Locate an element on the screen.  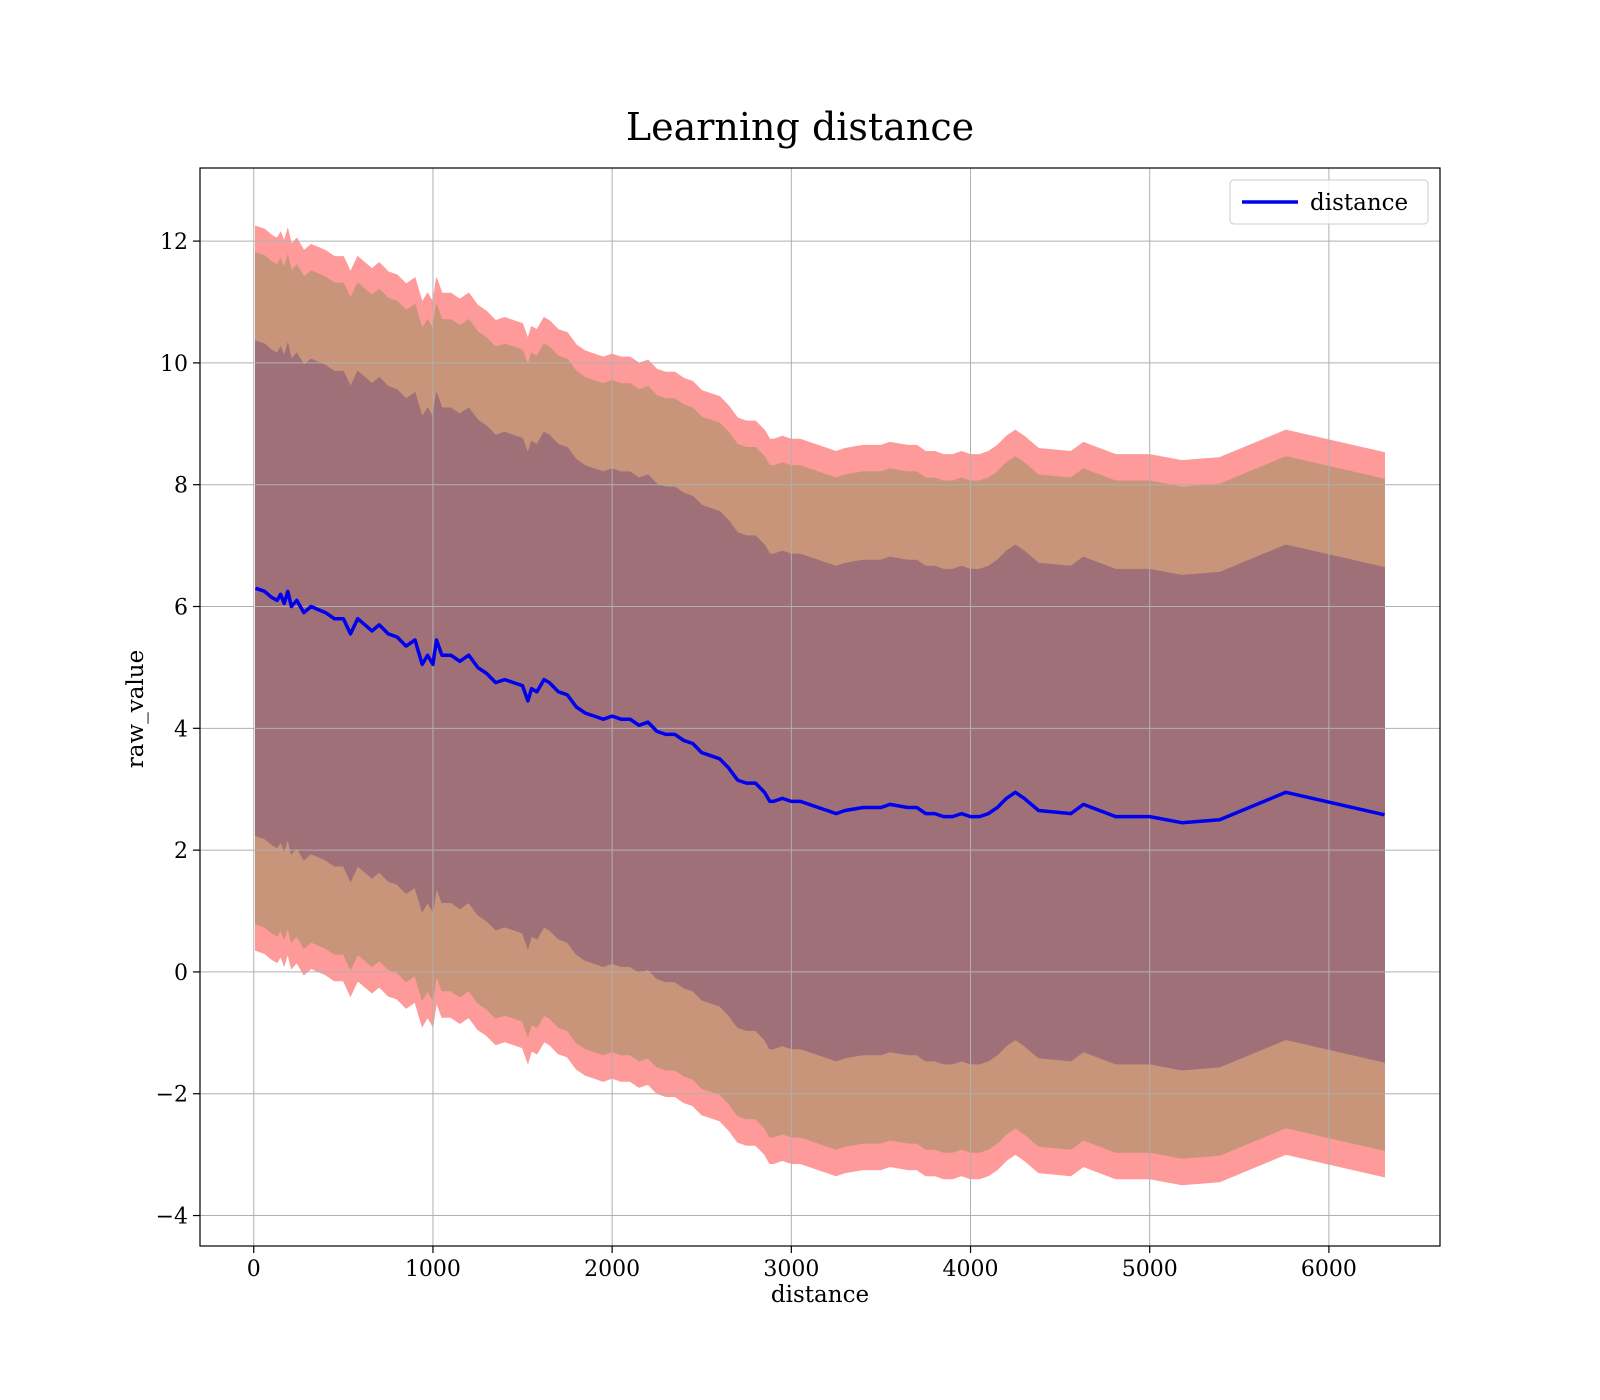
y-tick-label: 4 is located at coordinates (181, 729).